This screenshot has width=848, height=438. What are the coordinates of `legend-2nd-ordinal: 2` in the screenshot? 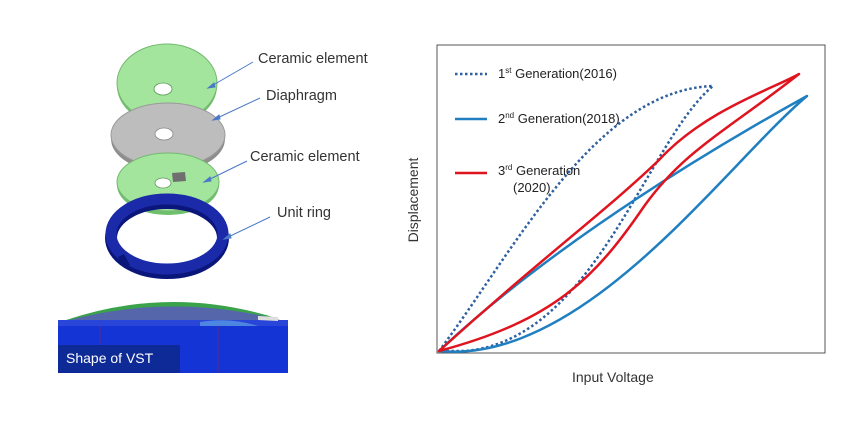 It's located at (502, 118).